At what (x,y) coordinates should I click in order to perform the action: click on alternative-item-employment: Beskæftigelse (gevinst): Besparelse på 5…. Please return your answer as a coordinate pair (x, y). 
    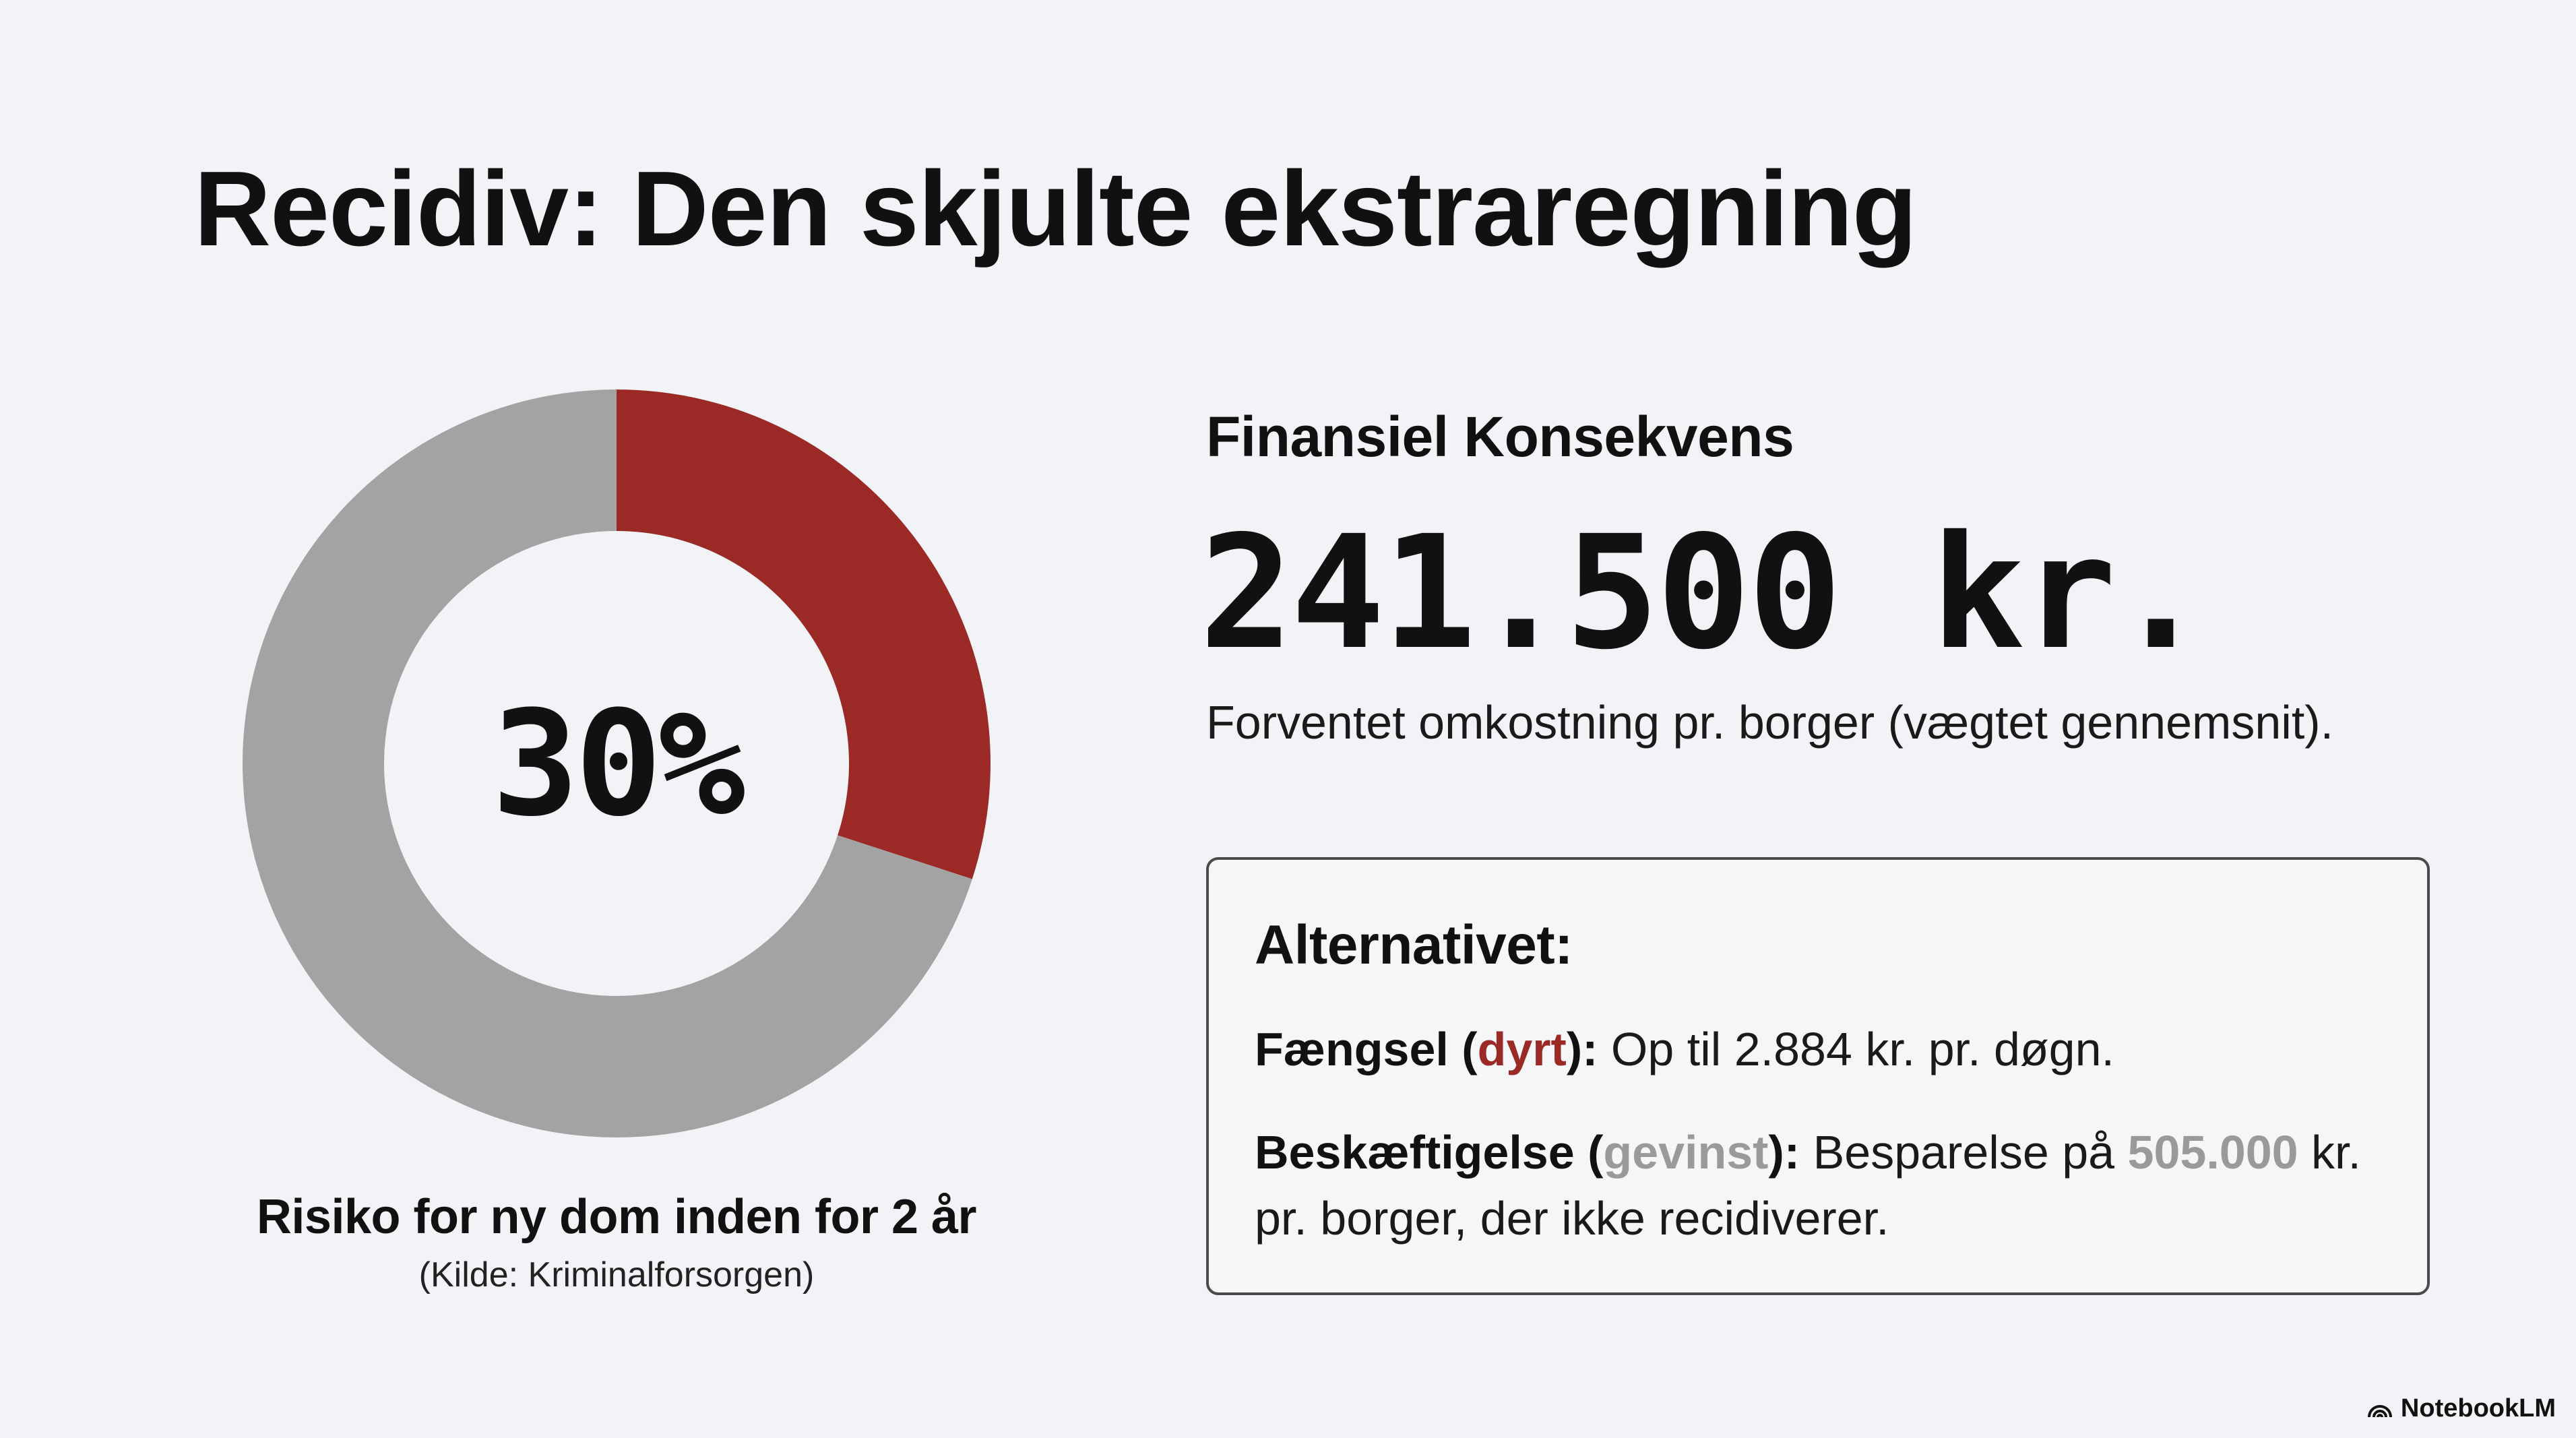
    Looking at the image, I should click on (1827, 1185).